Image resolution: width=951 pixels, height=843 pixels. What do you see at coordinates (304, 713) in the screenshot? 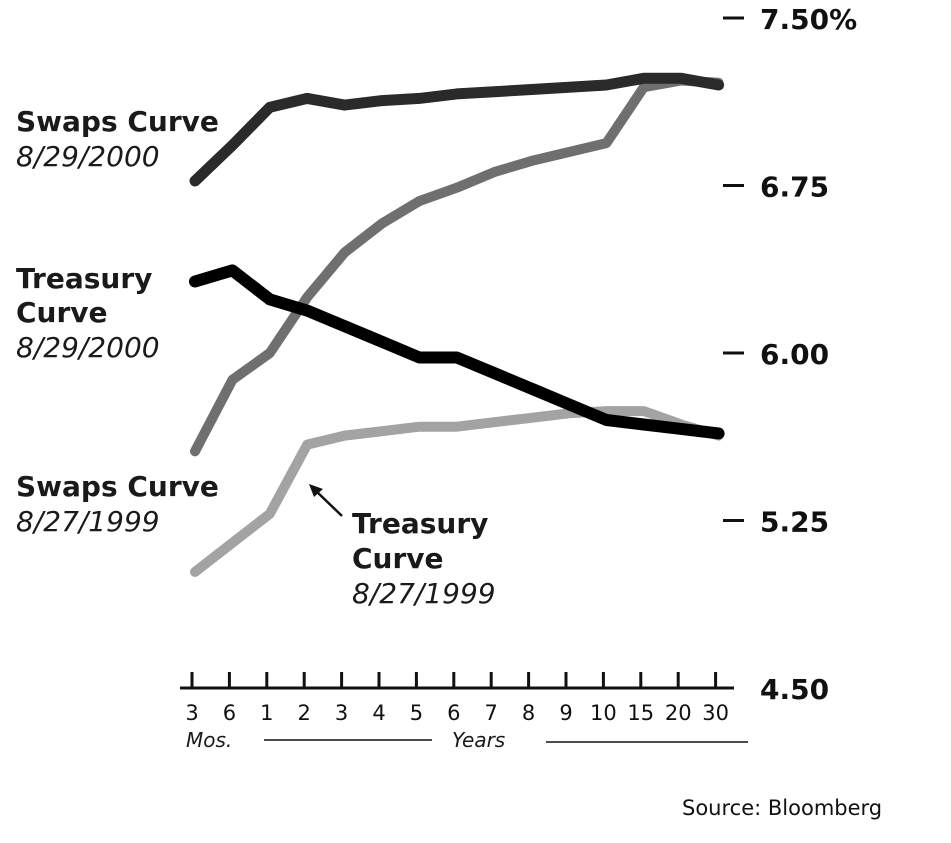
I see `x-tick-label: 2` at bounding box center [304, 713].